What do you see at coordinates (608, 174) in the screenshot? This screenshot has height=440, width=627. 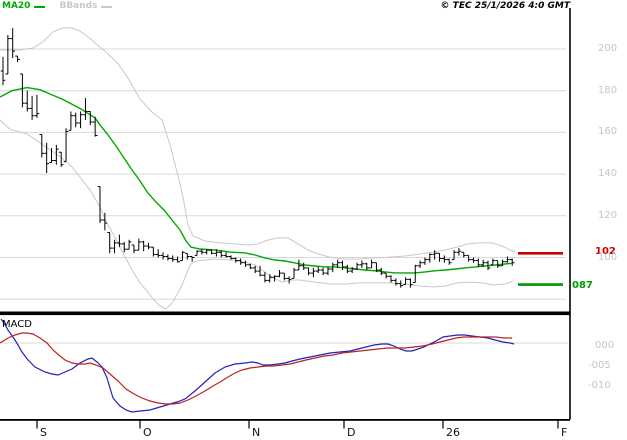 I see `price-axis-label: 140` at bounding box center [608, 174].